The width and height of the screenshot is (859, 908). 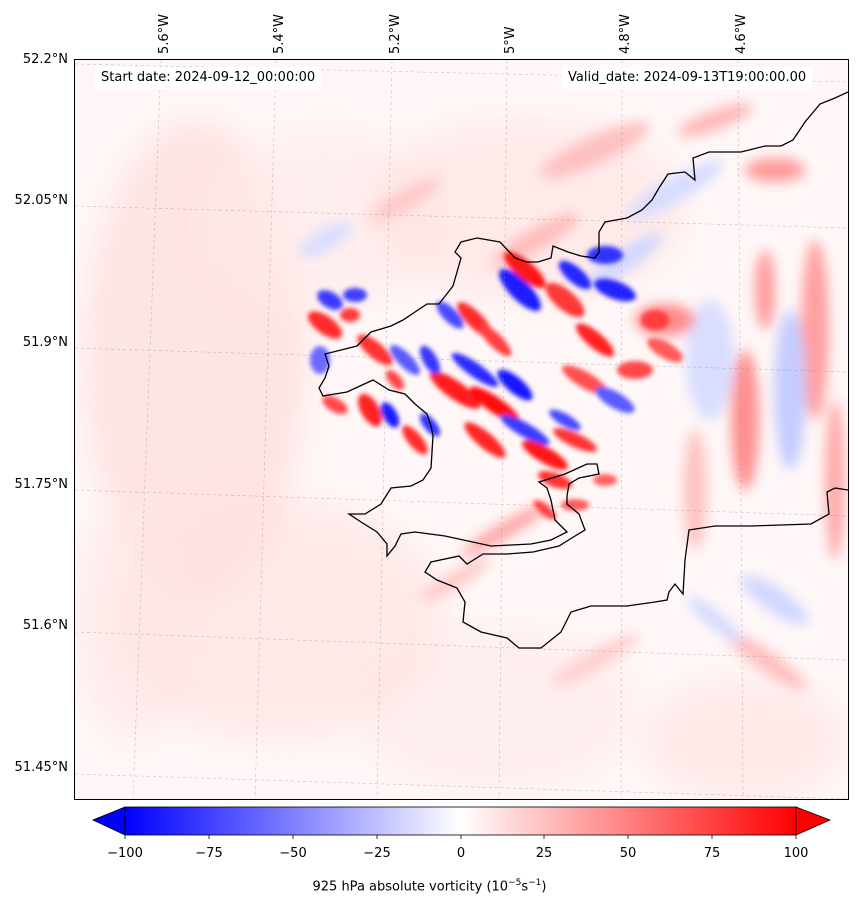 I want to click on lat-label-51.6n: 51.6°N, so click(x=45, y=625).